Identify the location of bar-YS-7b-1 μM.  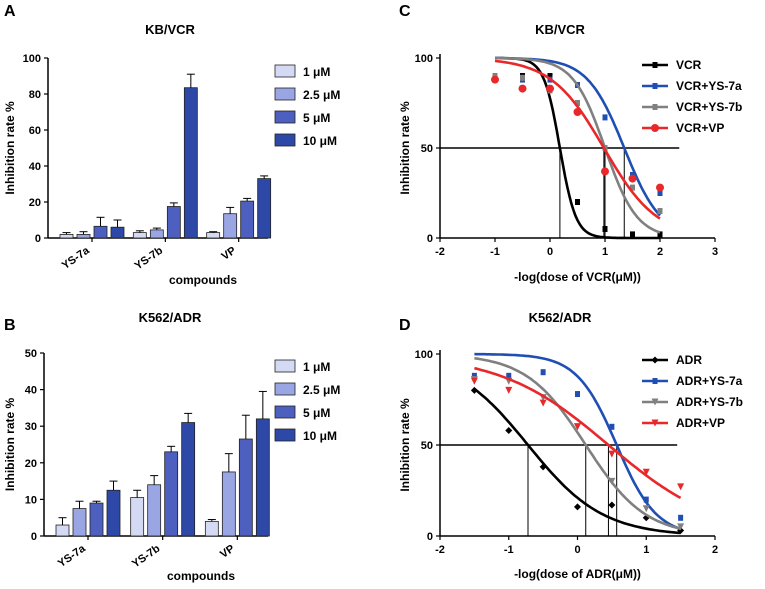
(137, 517).